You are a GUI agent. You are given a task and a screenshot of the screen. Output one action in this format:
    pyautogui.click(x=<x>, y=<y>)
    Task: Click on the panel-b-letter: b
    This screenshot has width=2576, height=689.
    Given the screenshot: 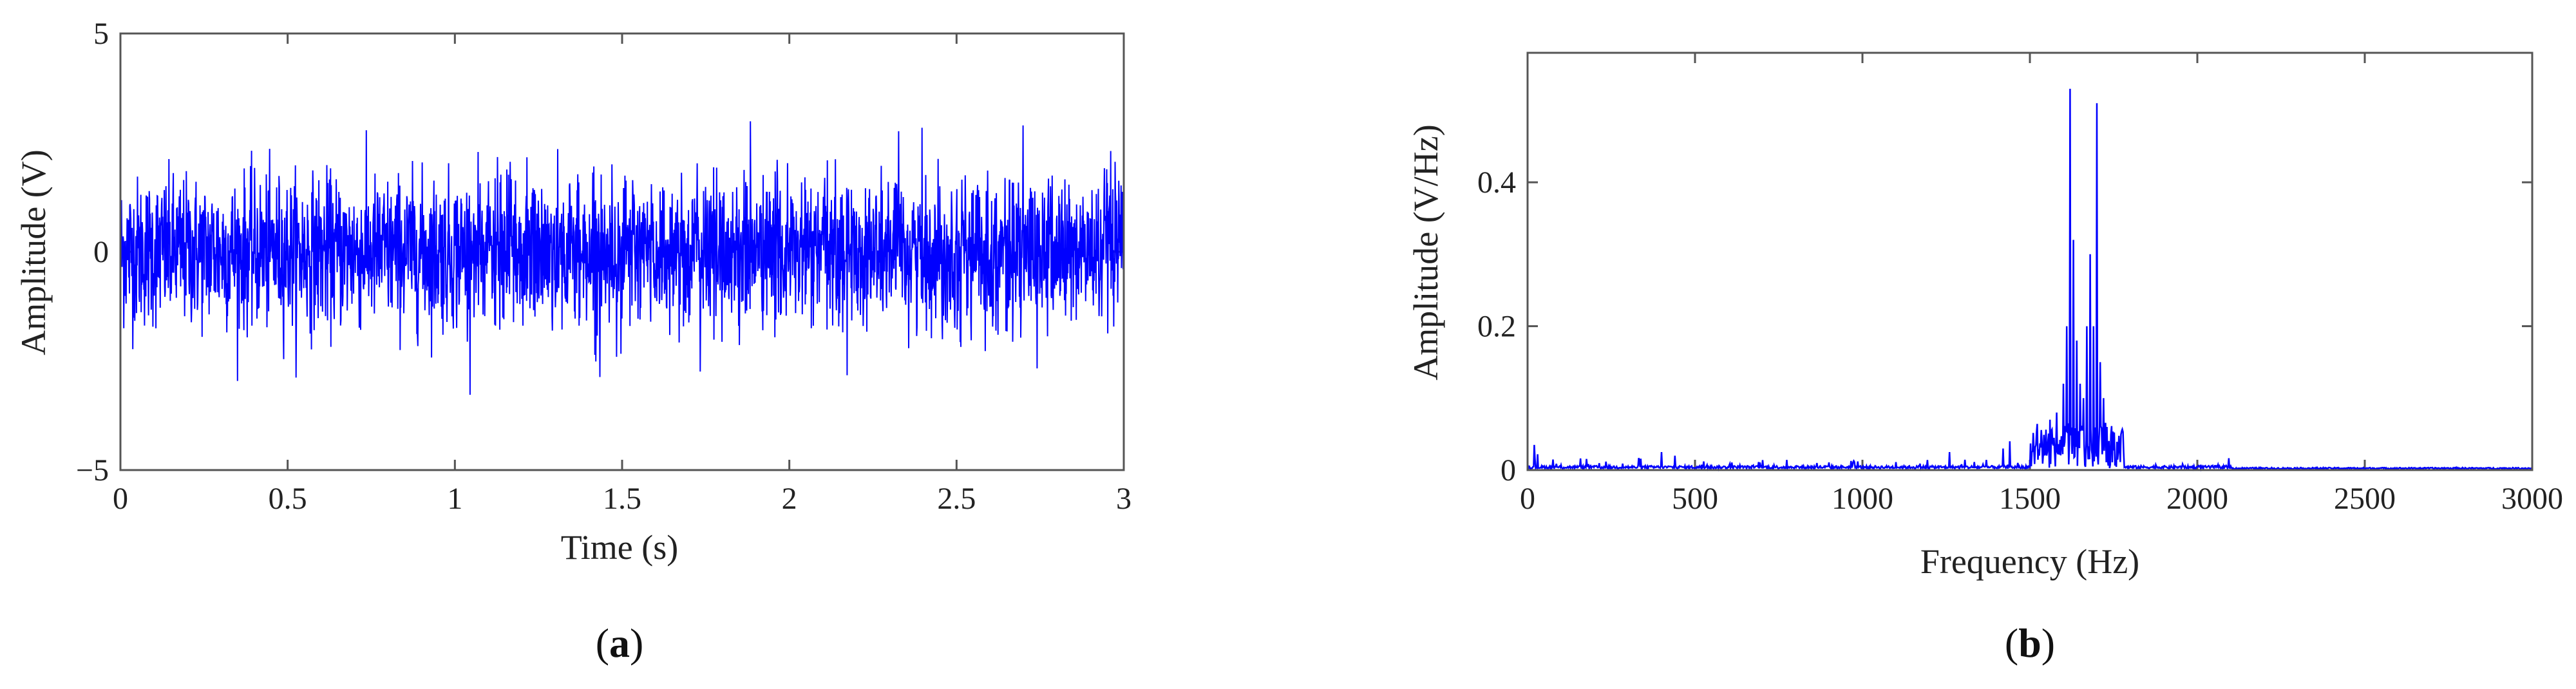 What is the action you would take?
    pyautogui.click(x=2030, y=643)
    